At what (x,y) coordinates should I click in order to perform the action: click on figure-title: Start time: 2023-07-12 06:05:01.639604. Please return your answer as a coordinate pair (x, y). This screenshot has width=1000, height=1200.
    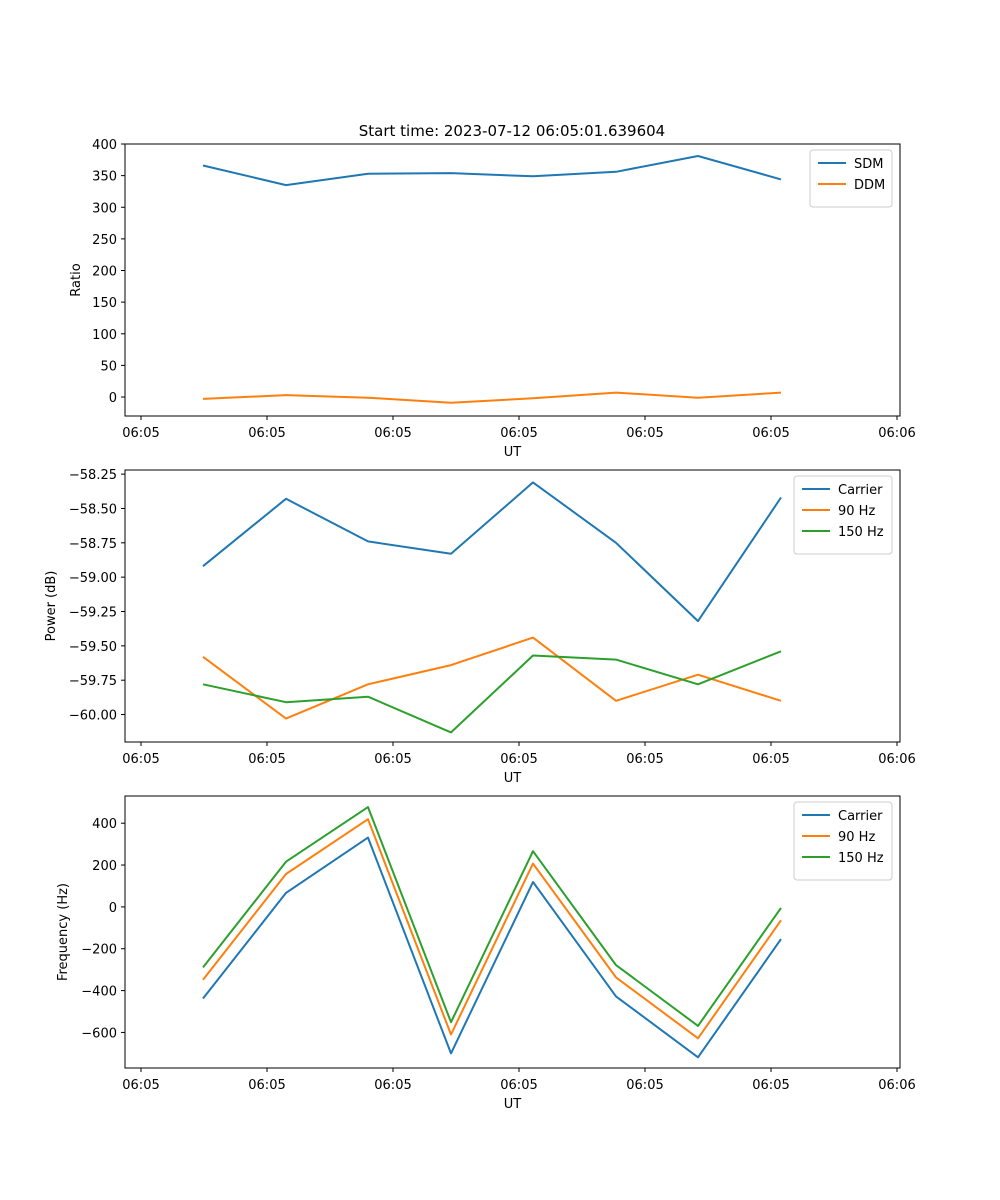
    Looking at the image, I should click on (512, 131).